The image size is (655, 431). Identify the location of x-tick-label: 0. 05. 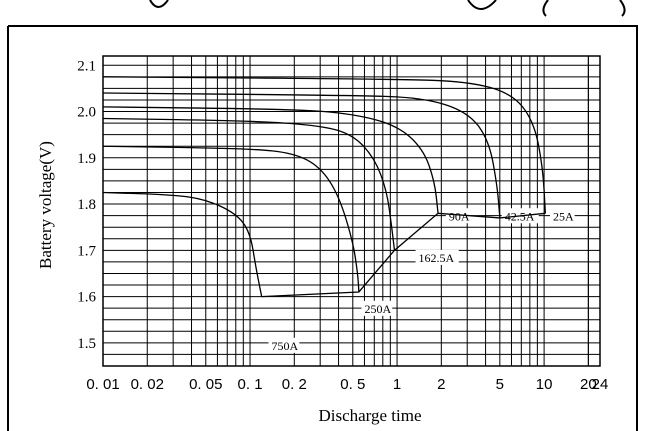
(205, 384).